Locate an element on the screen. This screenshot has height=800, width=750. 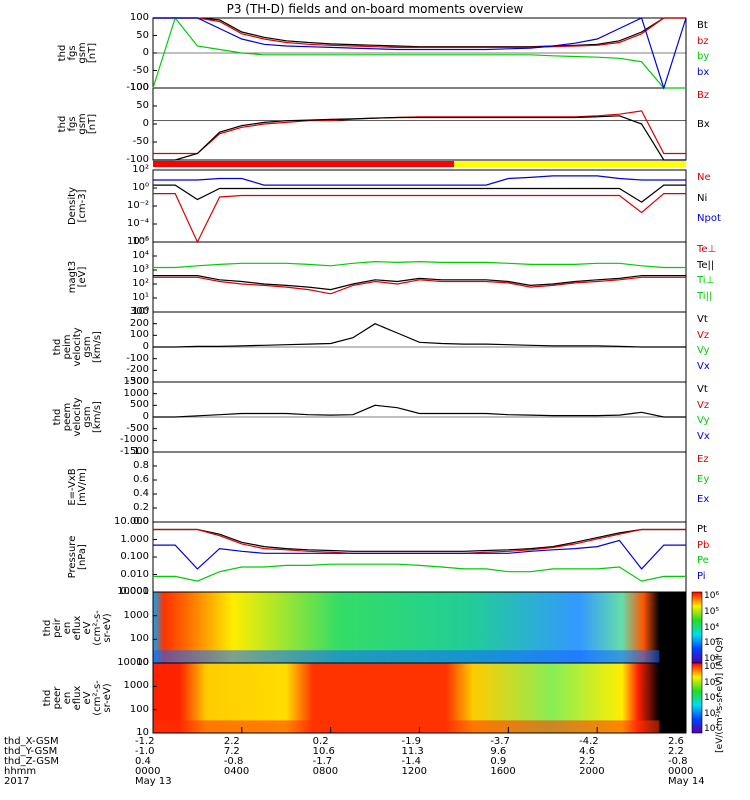
peim_vel-tick-label: 100 is located at coordinates (139, 335).